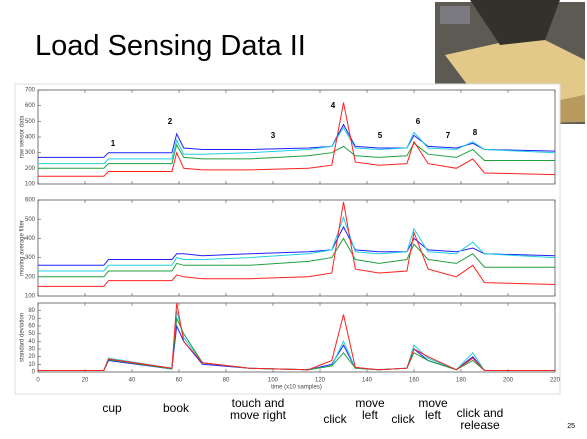 The width and height of the screenshot is (587, 439). I want to click on annotation: 7, so click(448, 135).